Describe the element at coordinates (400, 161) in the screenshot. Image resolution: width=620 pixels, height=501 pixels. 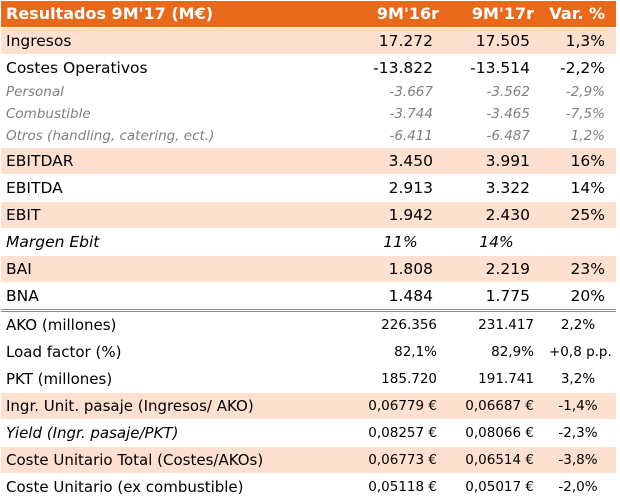
I see `value-9m16r: 3.450` at that location.